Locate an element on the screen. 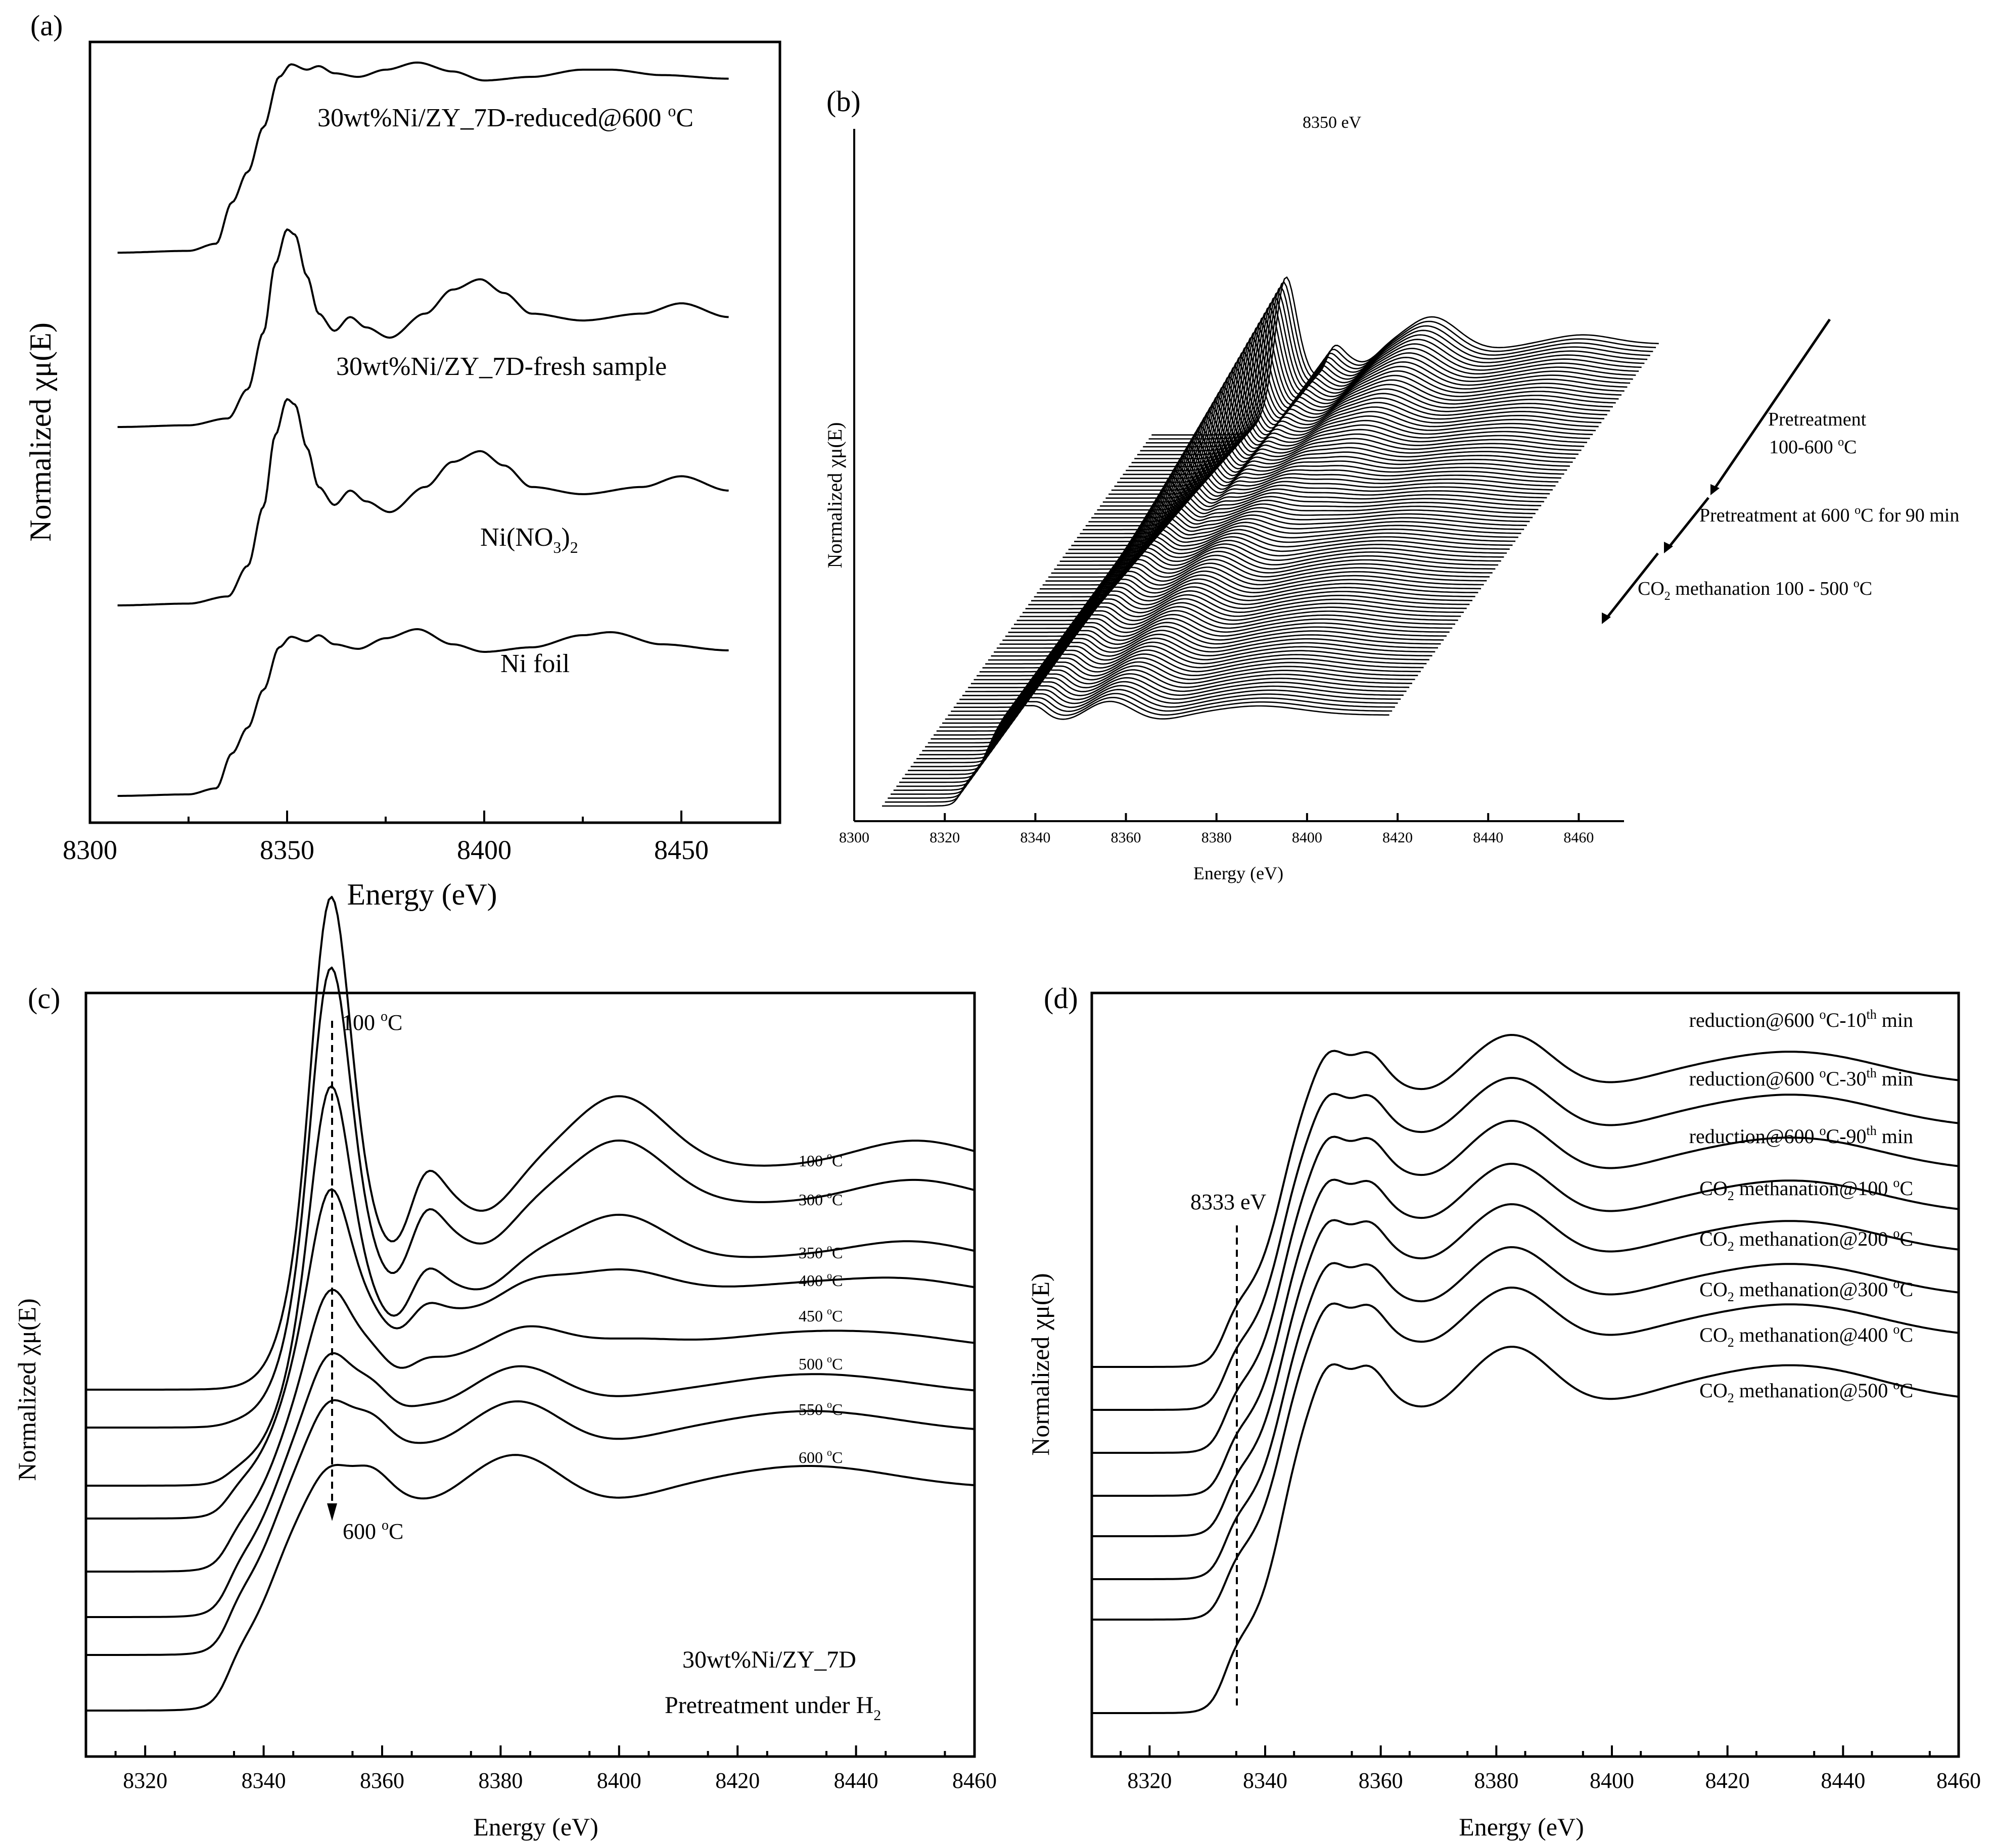  x-tick-label: 8300 is located at coordinates (854, 837).